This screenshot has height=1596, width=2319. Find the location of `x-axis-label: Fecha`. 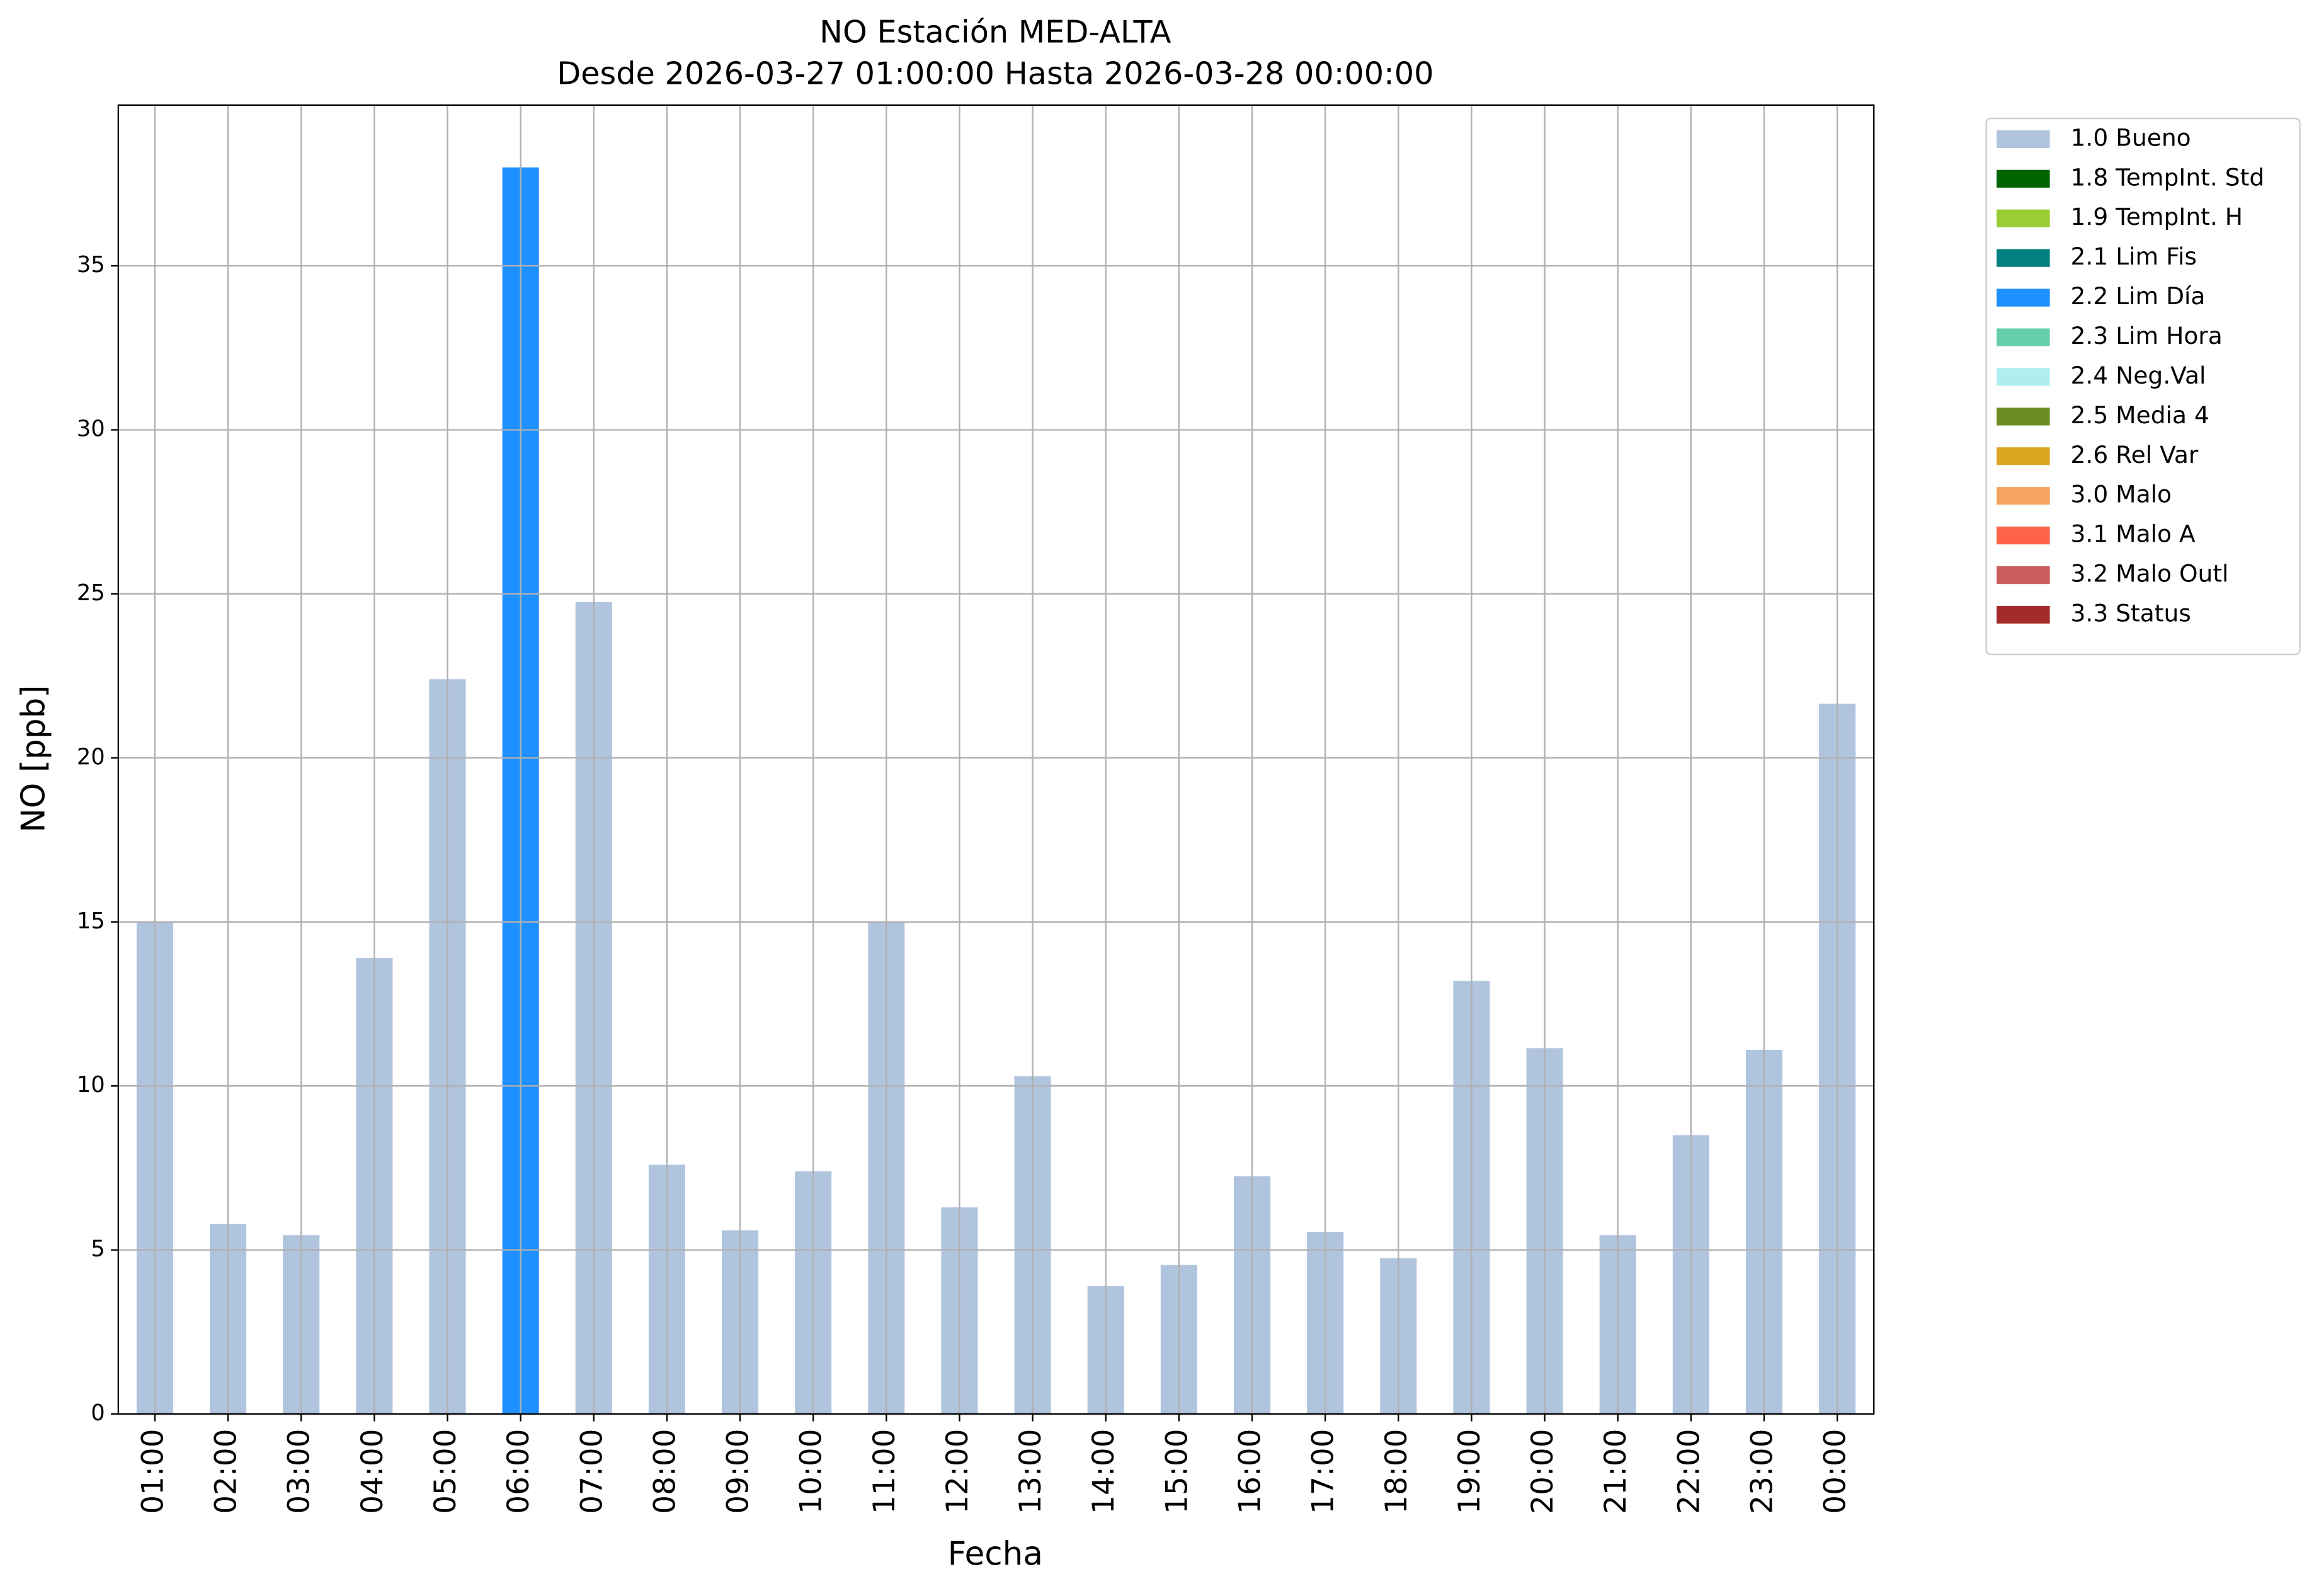

x-axis-label: Fecha is located at coordinates (995, 1554).